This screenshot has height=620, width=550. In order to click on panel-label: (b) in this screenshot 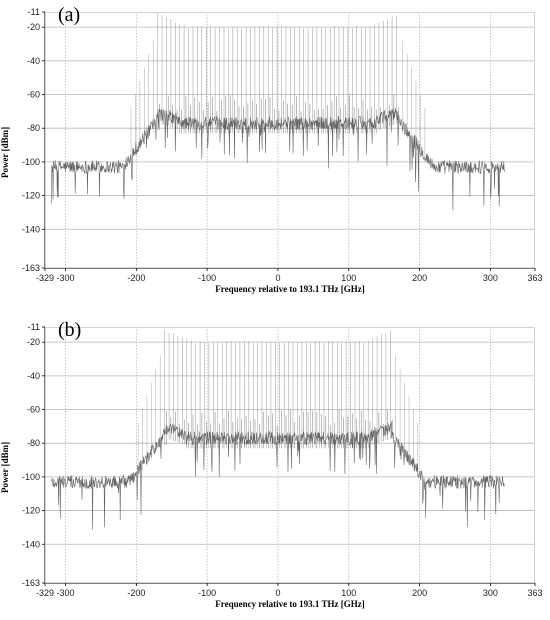, I will do `click(70, 330)`.